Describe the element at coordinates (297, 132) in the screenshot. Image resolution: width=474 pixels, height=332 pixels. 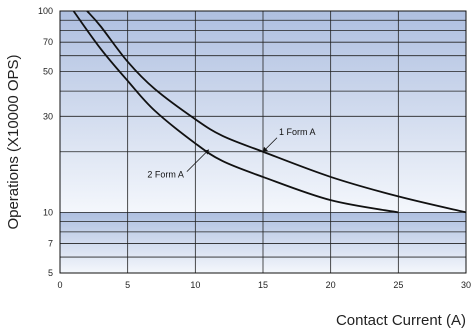
I see `annotation-label-1: 1 Form A` at that location.